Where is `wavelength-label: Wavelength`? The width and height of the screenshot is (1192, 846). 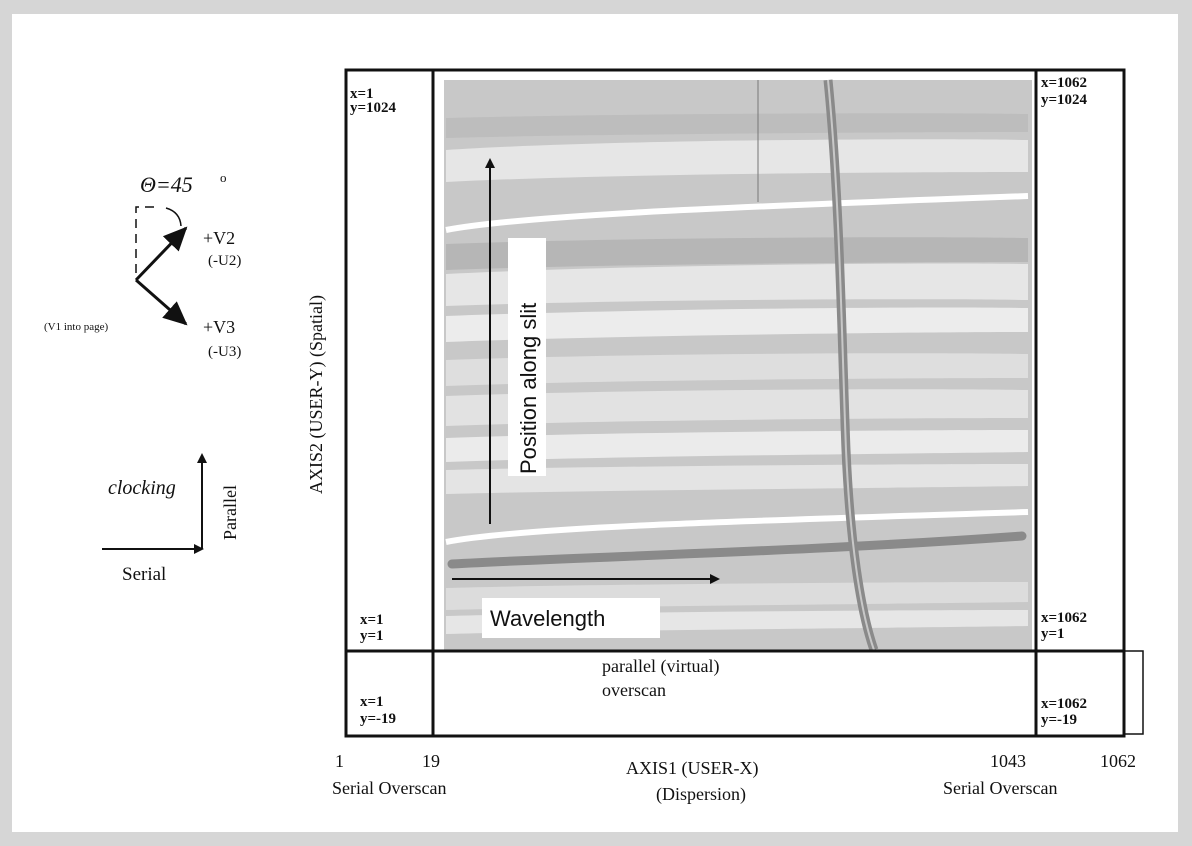 wavelength-label: Wavelength is located at coordinates (547, 618).